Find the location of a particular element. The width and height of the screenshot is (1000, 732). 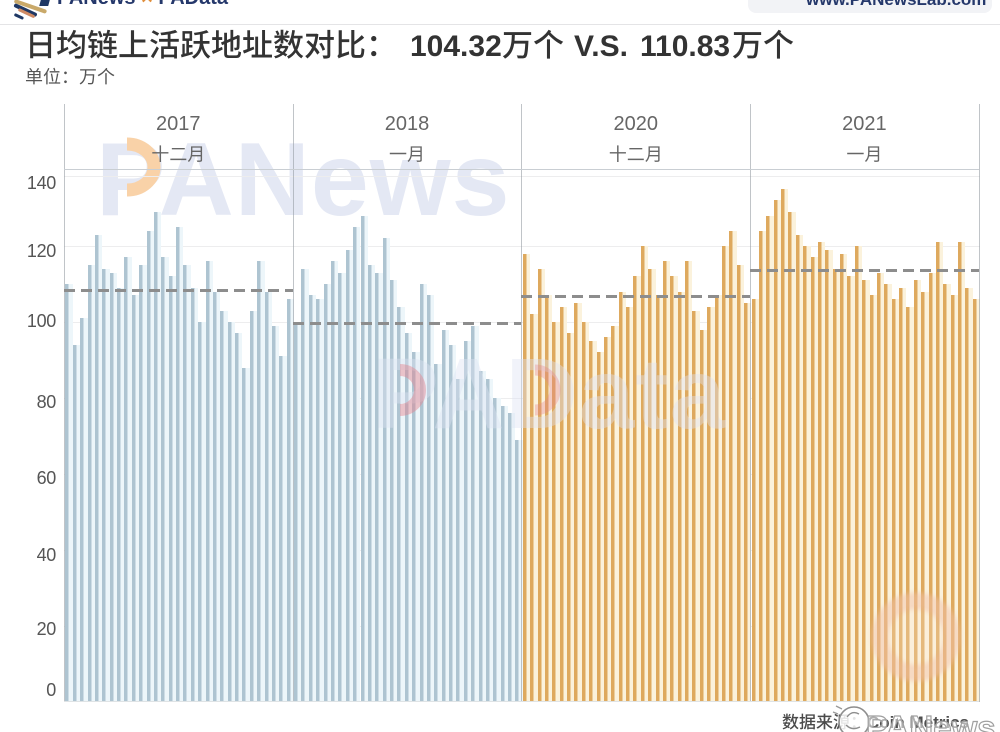

svg-text: 2018 is located at coordinates (407, 124).